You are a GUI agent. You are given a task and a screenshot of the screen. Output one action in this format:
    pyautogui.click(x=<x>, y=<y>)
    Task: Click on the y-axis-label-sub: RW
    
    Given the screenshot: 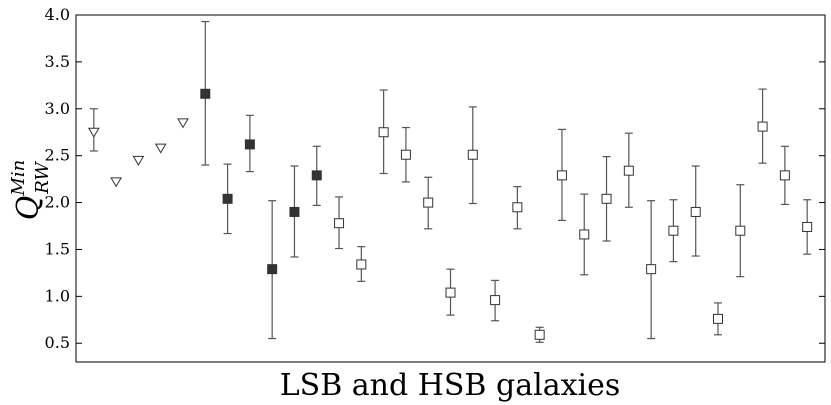 What is the action you would take?
    pyautogui.click(x=42, y=178)
    